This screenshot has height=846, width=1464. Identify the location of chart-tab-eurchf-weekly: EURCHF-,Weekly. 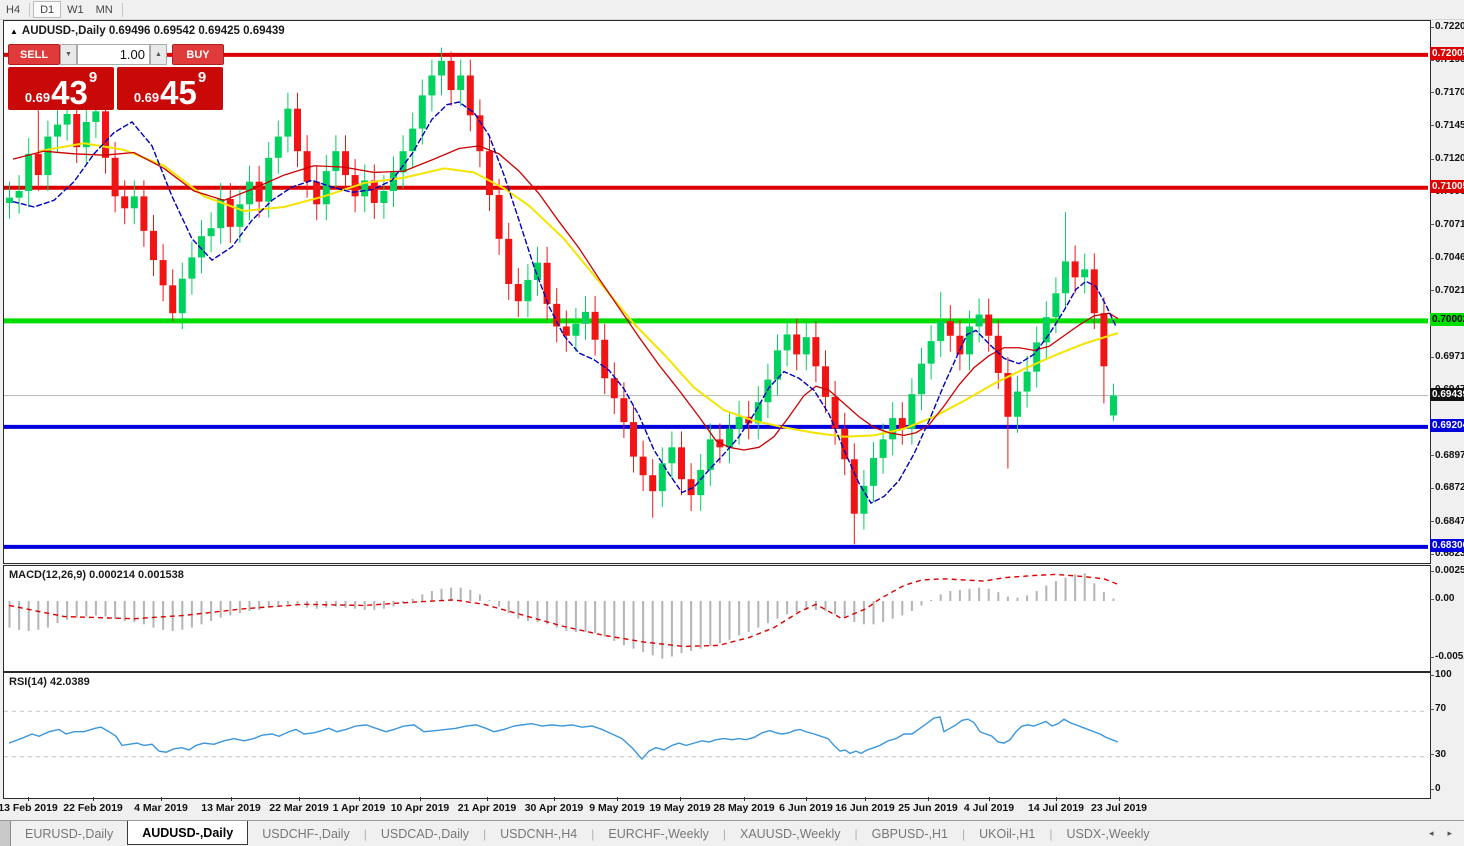
(658, 833).